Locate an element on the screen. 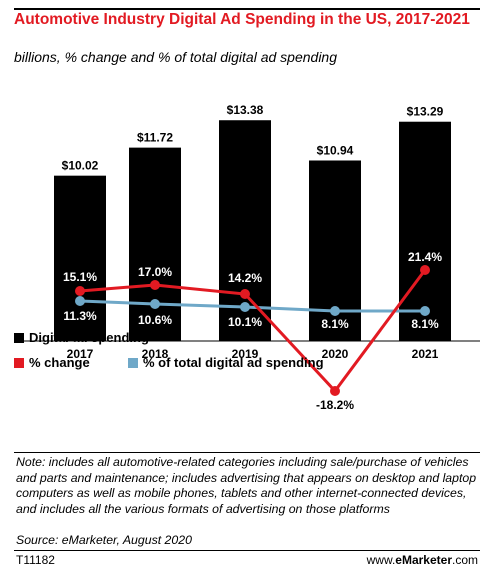  brand-url: www.eMarketer.com is located at coordinates (422, 560).